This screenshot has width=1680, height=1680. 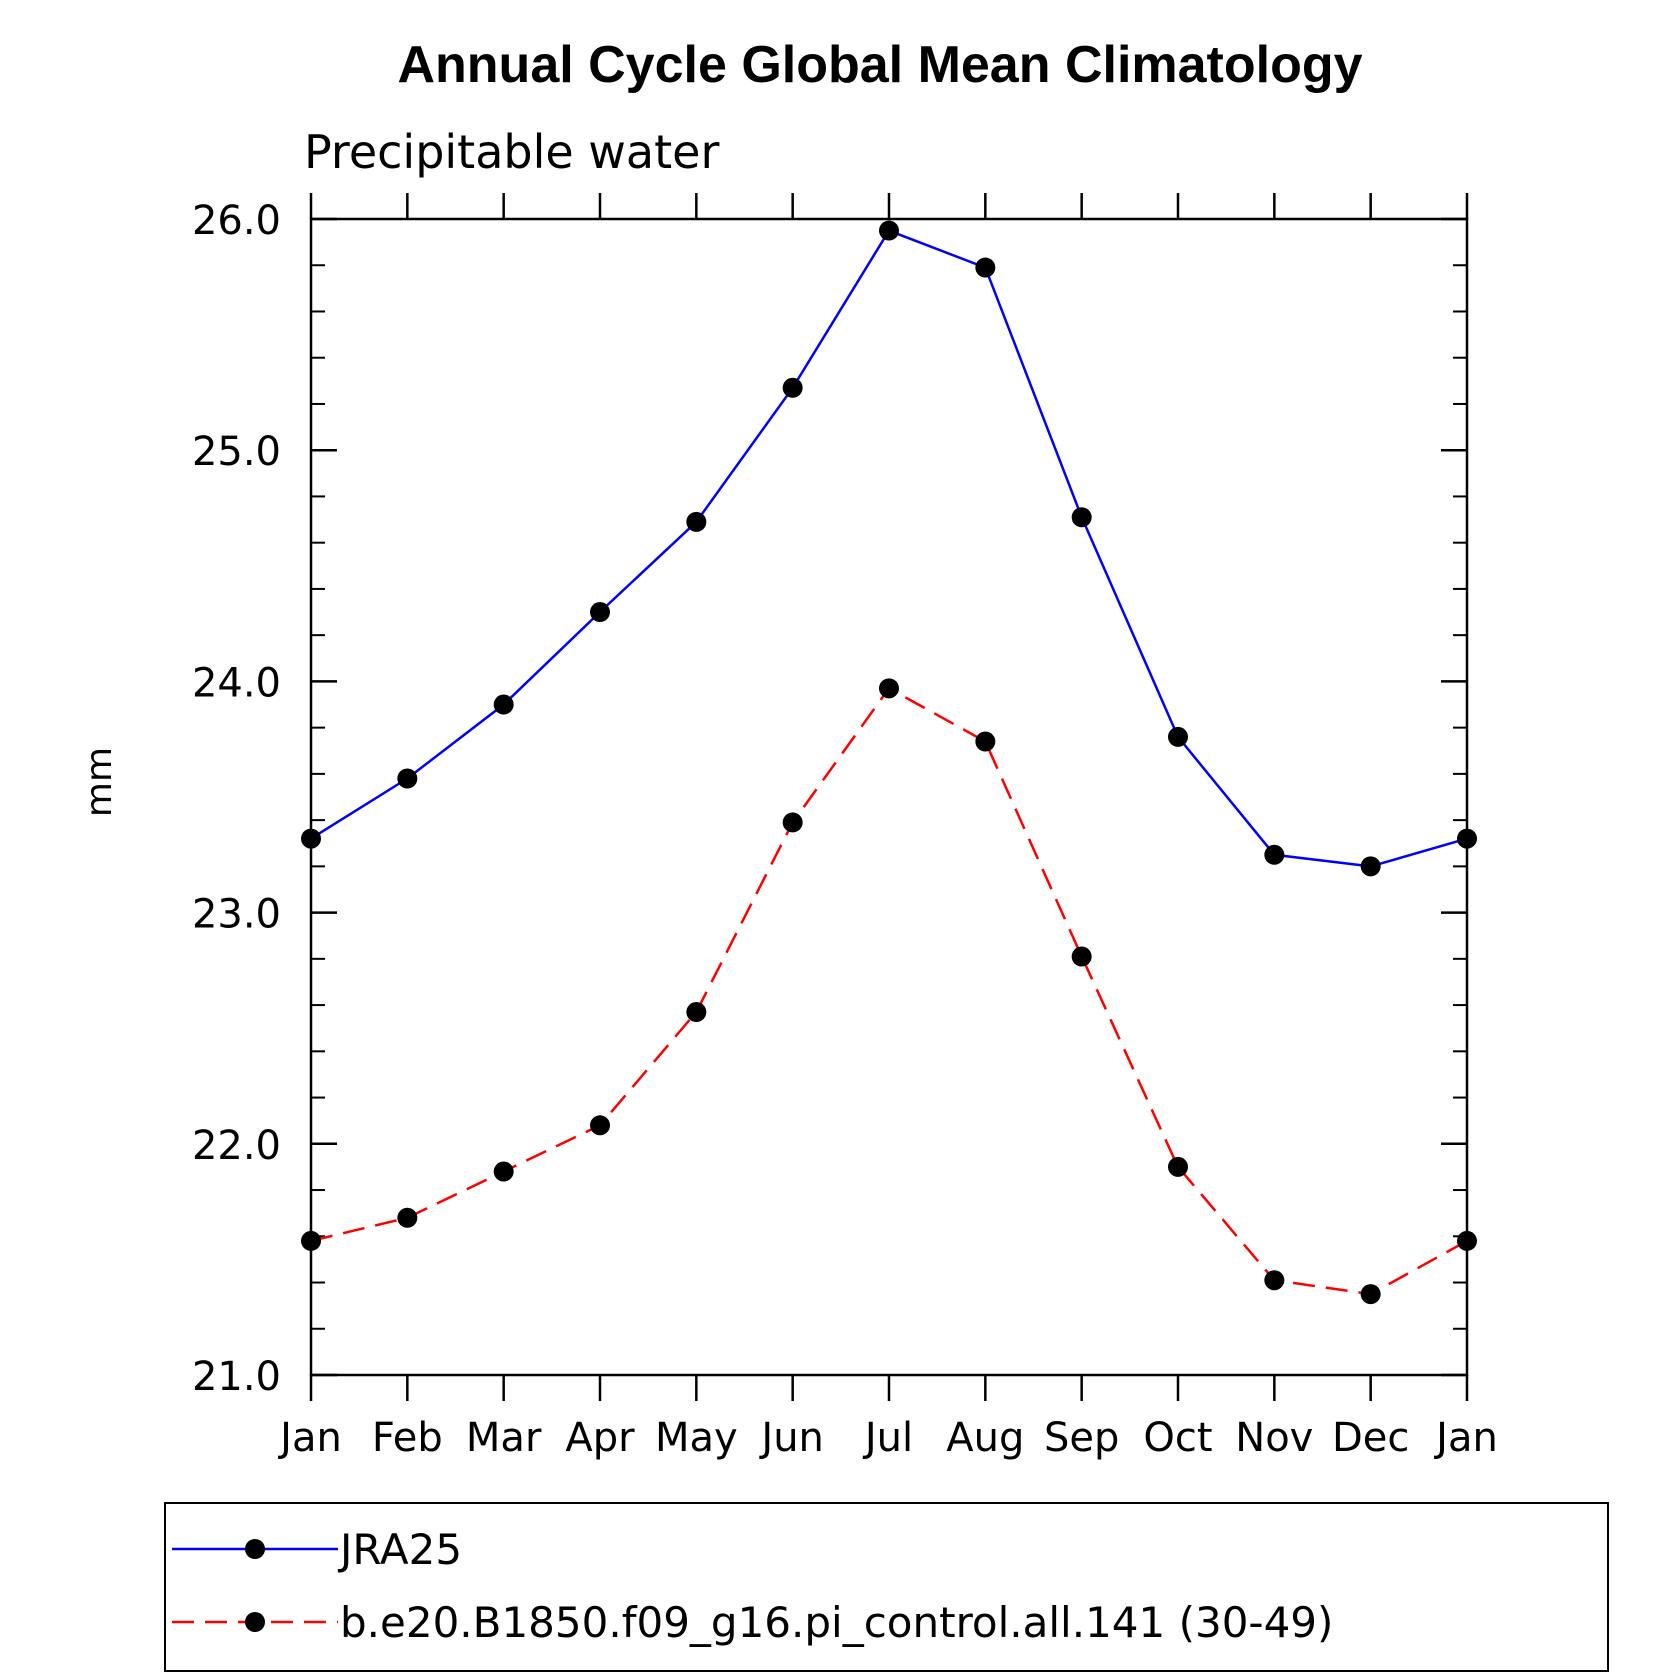 What do you see at coordinates (696, 1438) in the screenshot?
I see `x-tick-label: May` at bounding box center [696, 1438].